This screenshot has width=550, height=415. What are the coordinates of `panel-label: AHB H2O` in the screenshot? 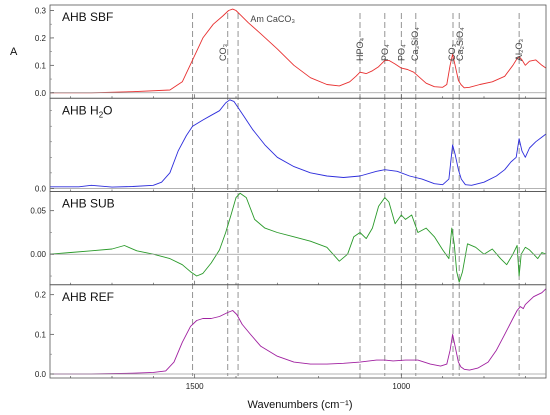 It's located at (87, 111).